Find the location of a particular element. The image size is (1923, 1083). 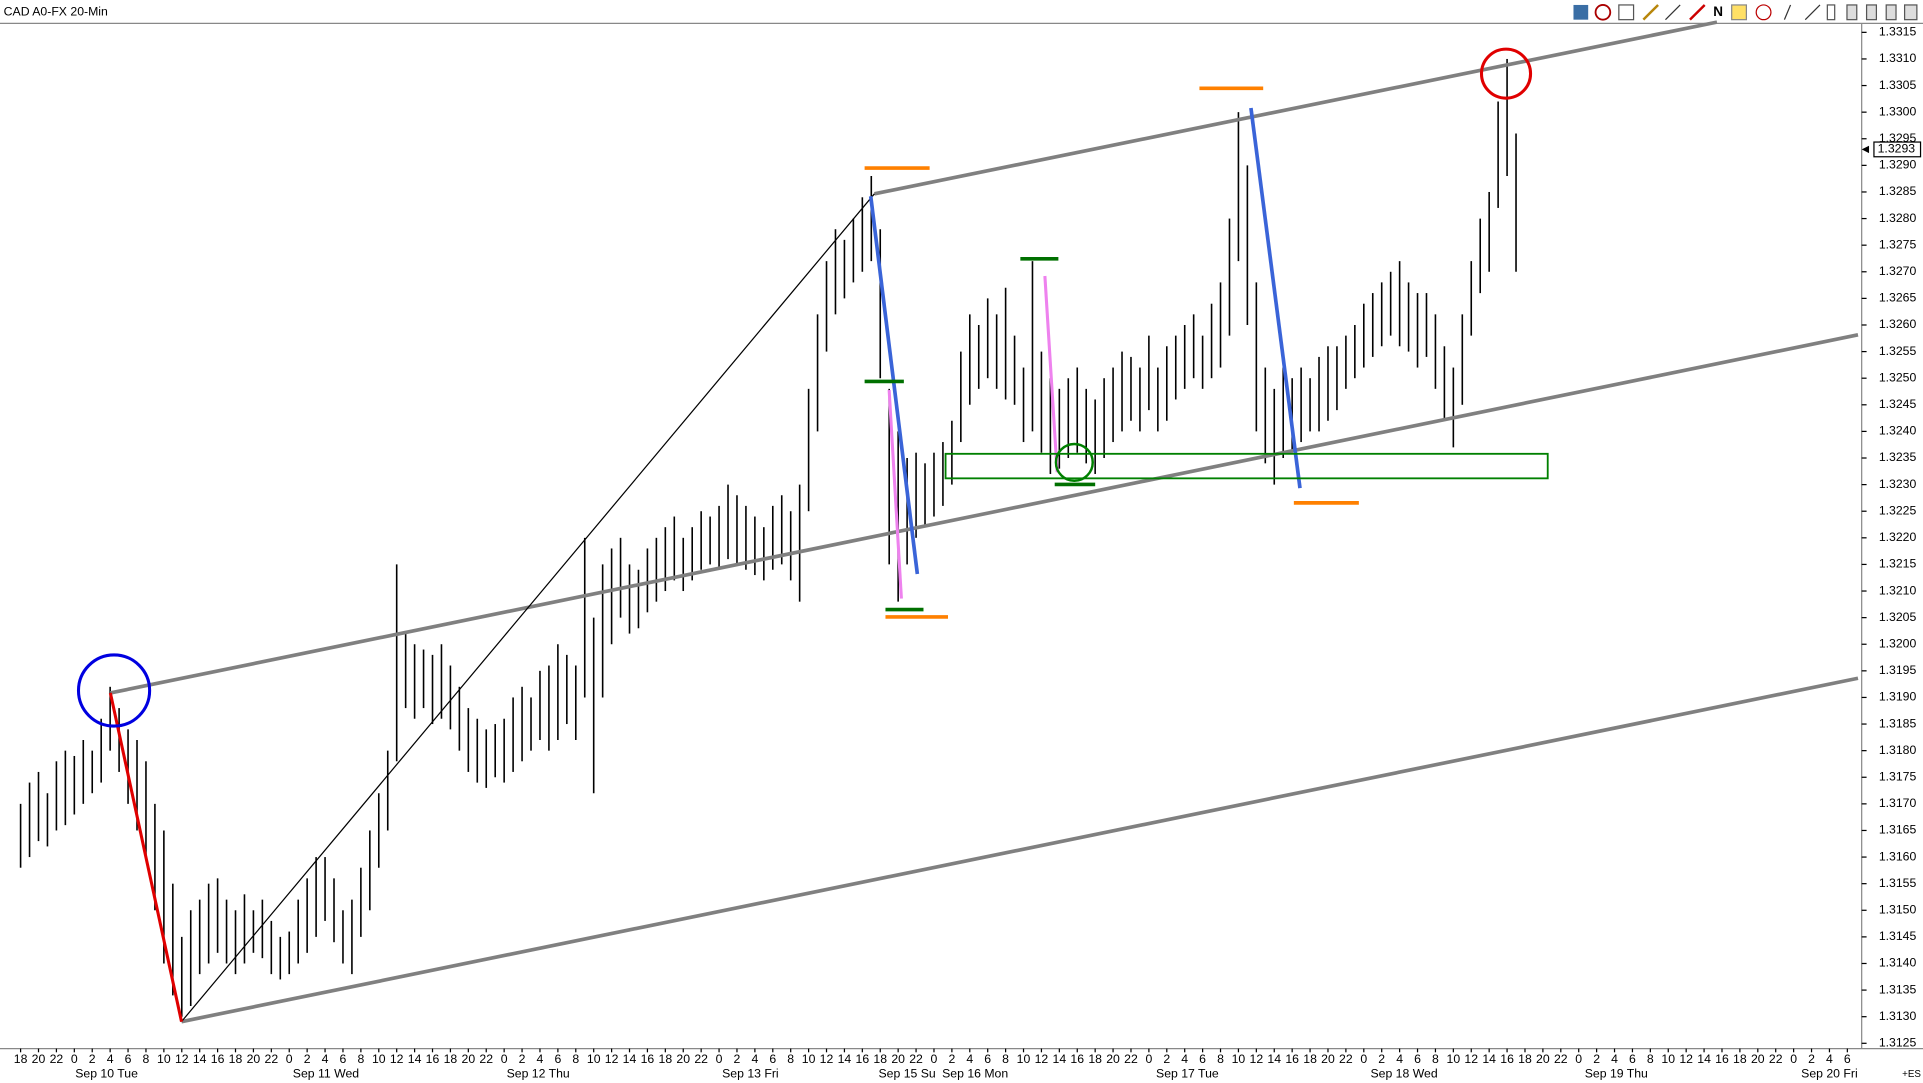

last-price-box is located at coordinates (1897, 149).